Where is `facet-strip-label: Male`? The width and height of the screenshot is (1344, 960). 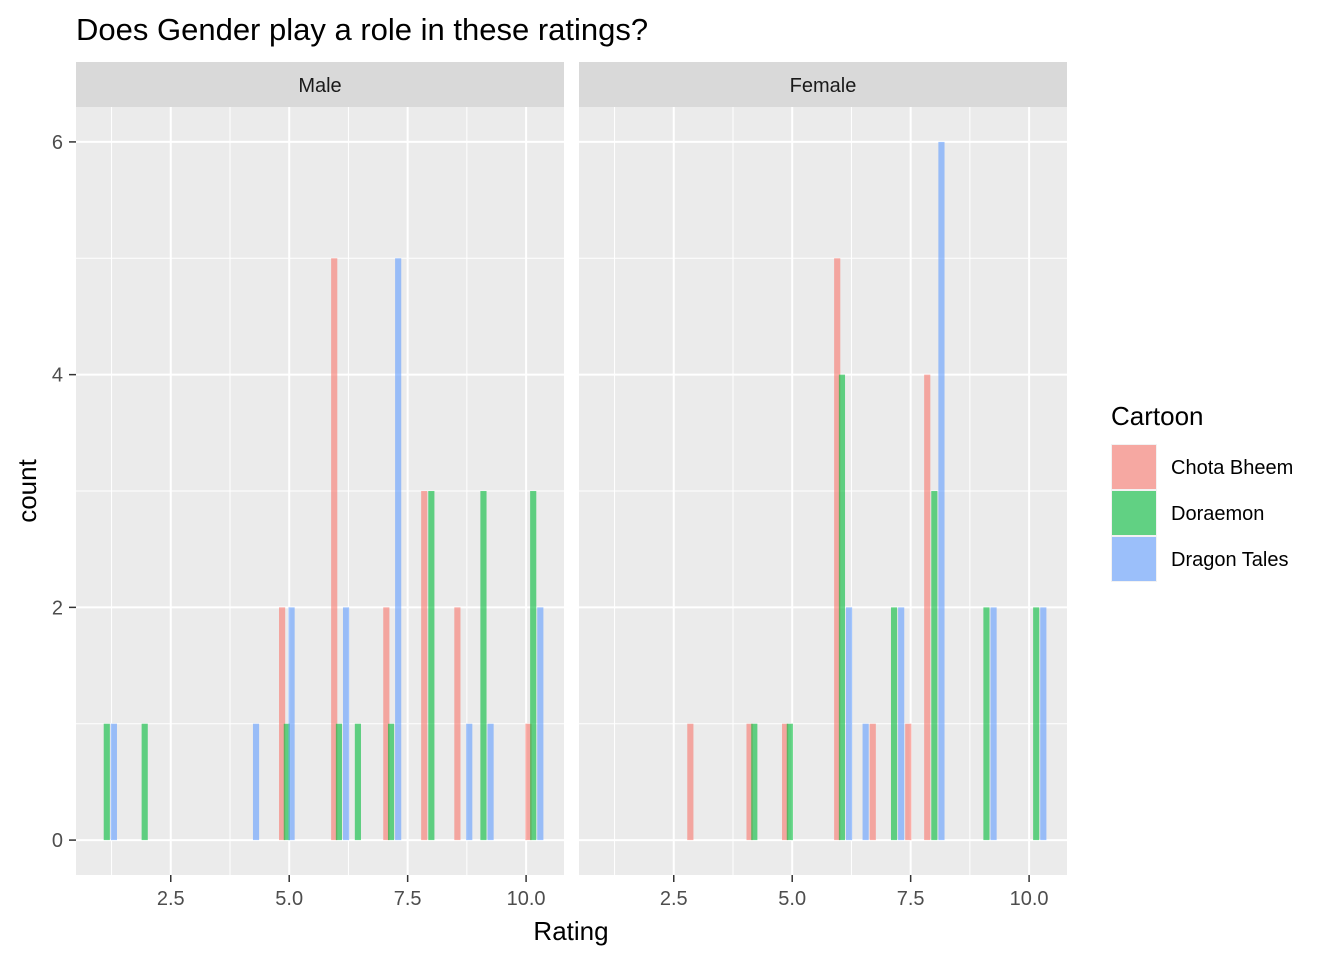 facet-strip-label: Male is located at coordinates (319, 86).